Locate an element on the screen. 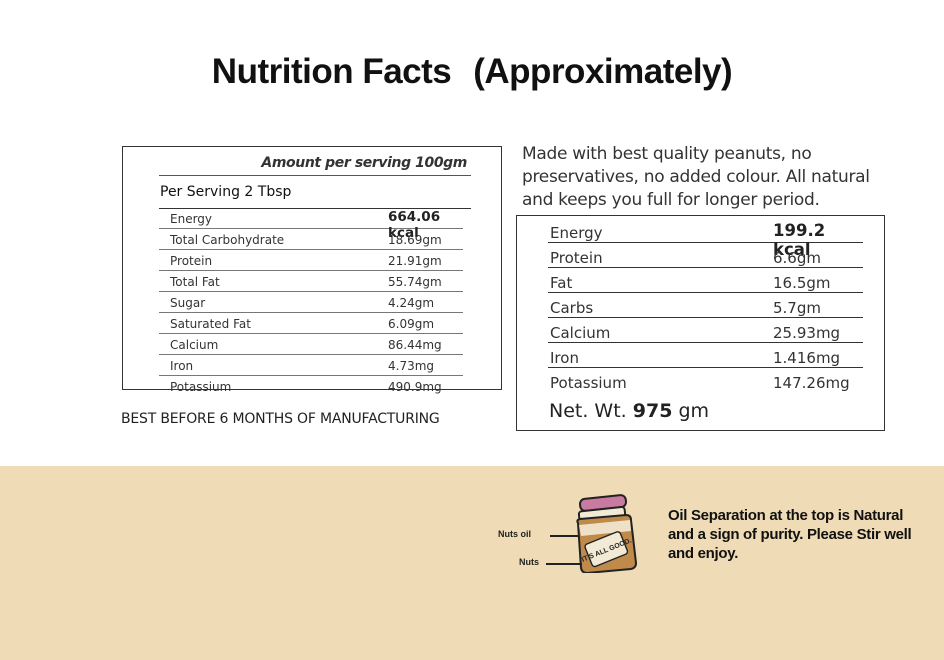 This screenshot has height=660, width=944. amount-header: Amount per serving 100gm is located at coordinates (364, 163).